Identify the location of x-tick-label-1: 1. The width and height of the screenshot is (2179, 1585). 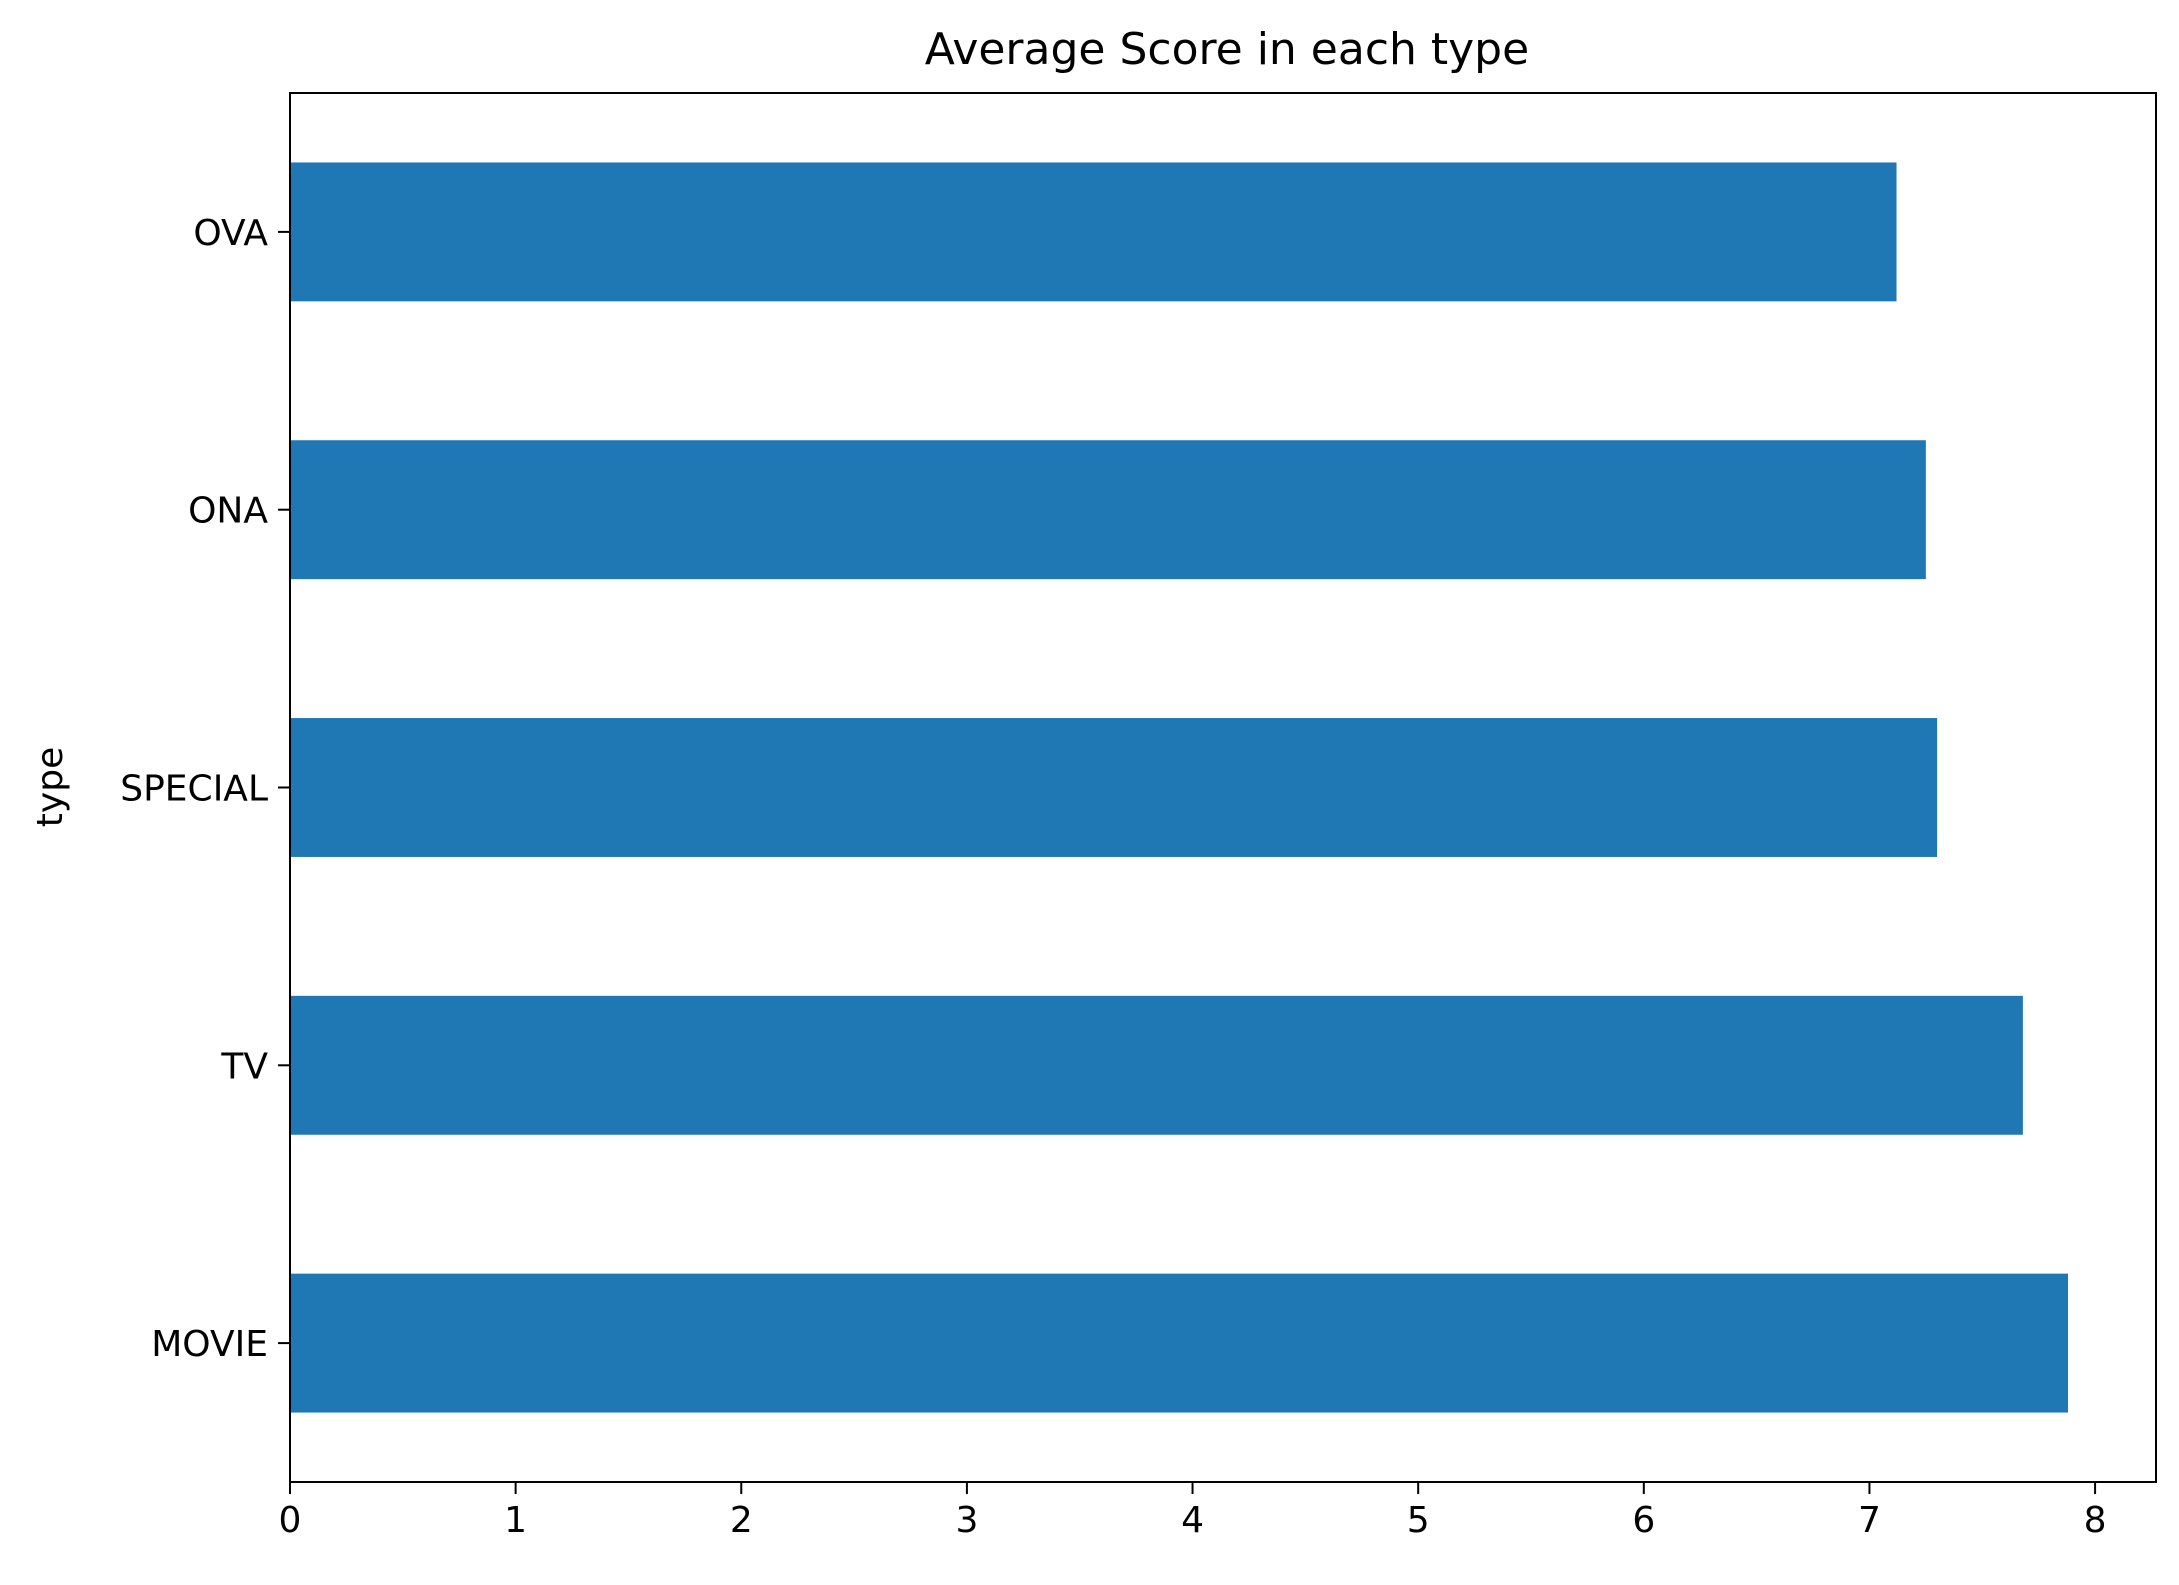
(515, 1520).